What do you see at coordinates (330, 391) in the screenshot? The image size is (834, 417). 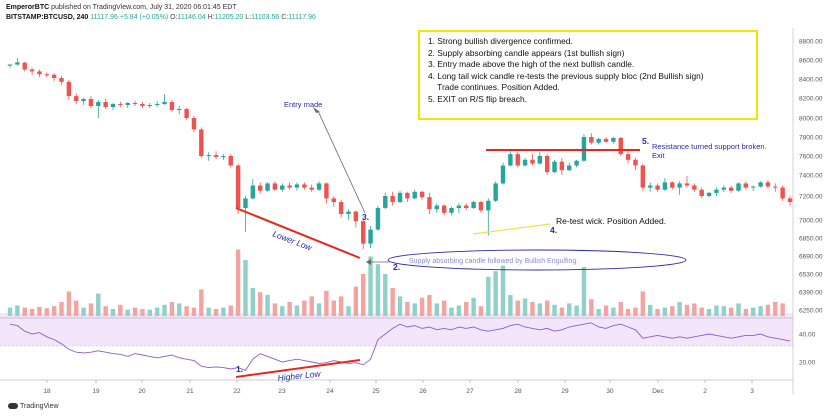 I see `time-tick-label: 24` at bounding box center [330, 391].